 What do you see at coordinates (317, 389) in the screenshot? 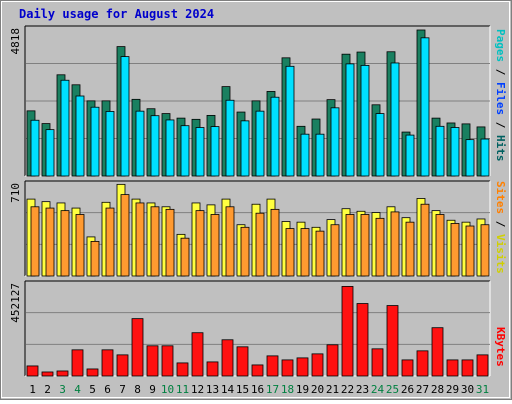
I see `x-tick-day-20: 20` at bounding box center [317, 389].